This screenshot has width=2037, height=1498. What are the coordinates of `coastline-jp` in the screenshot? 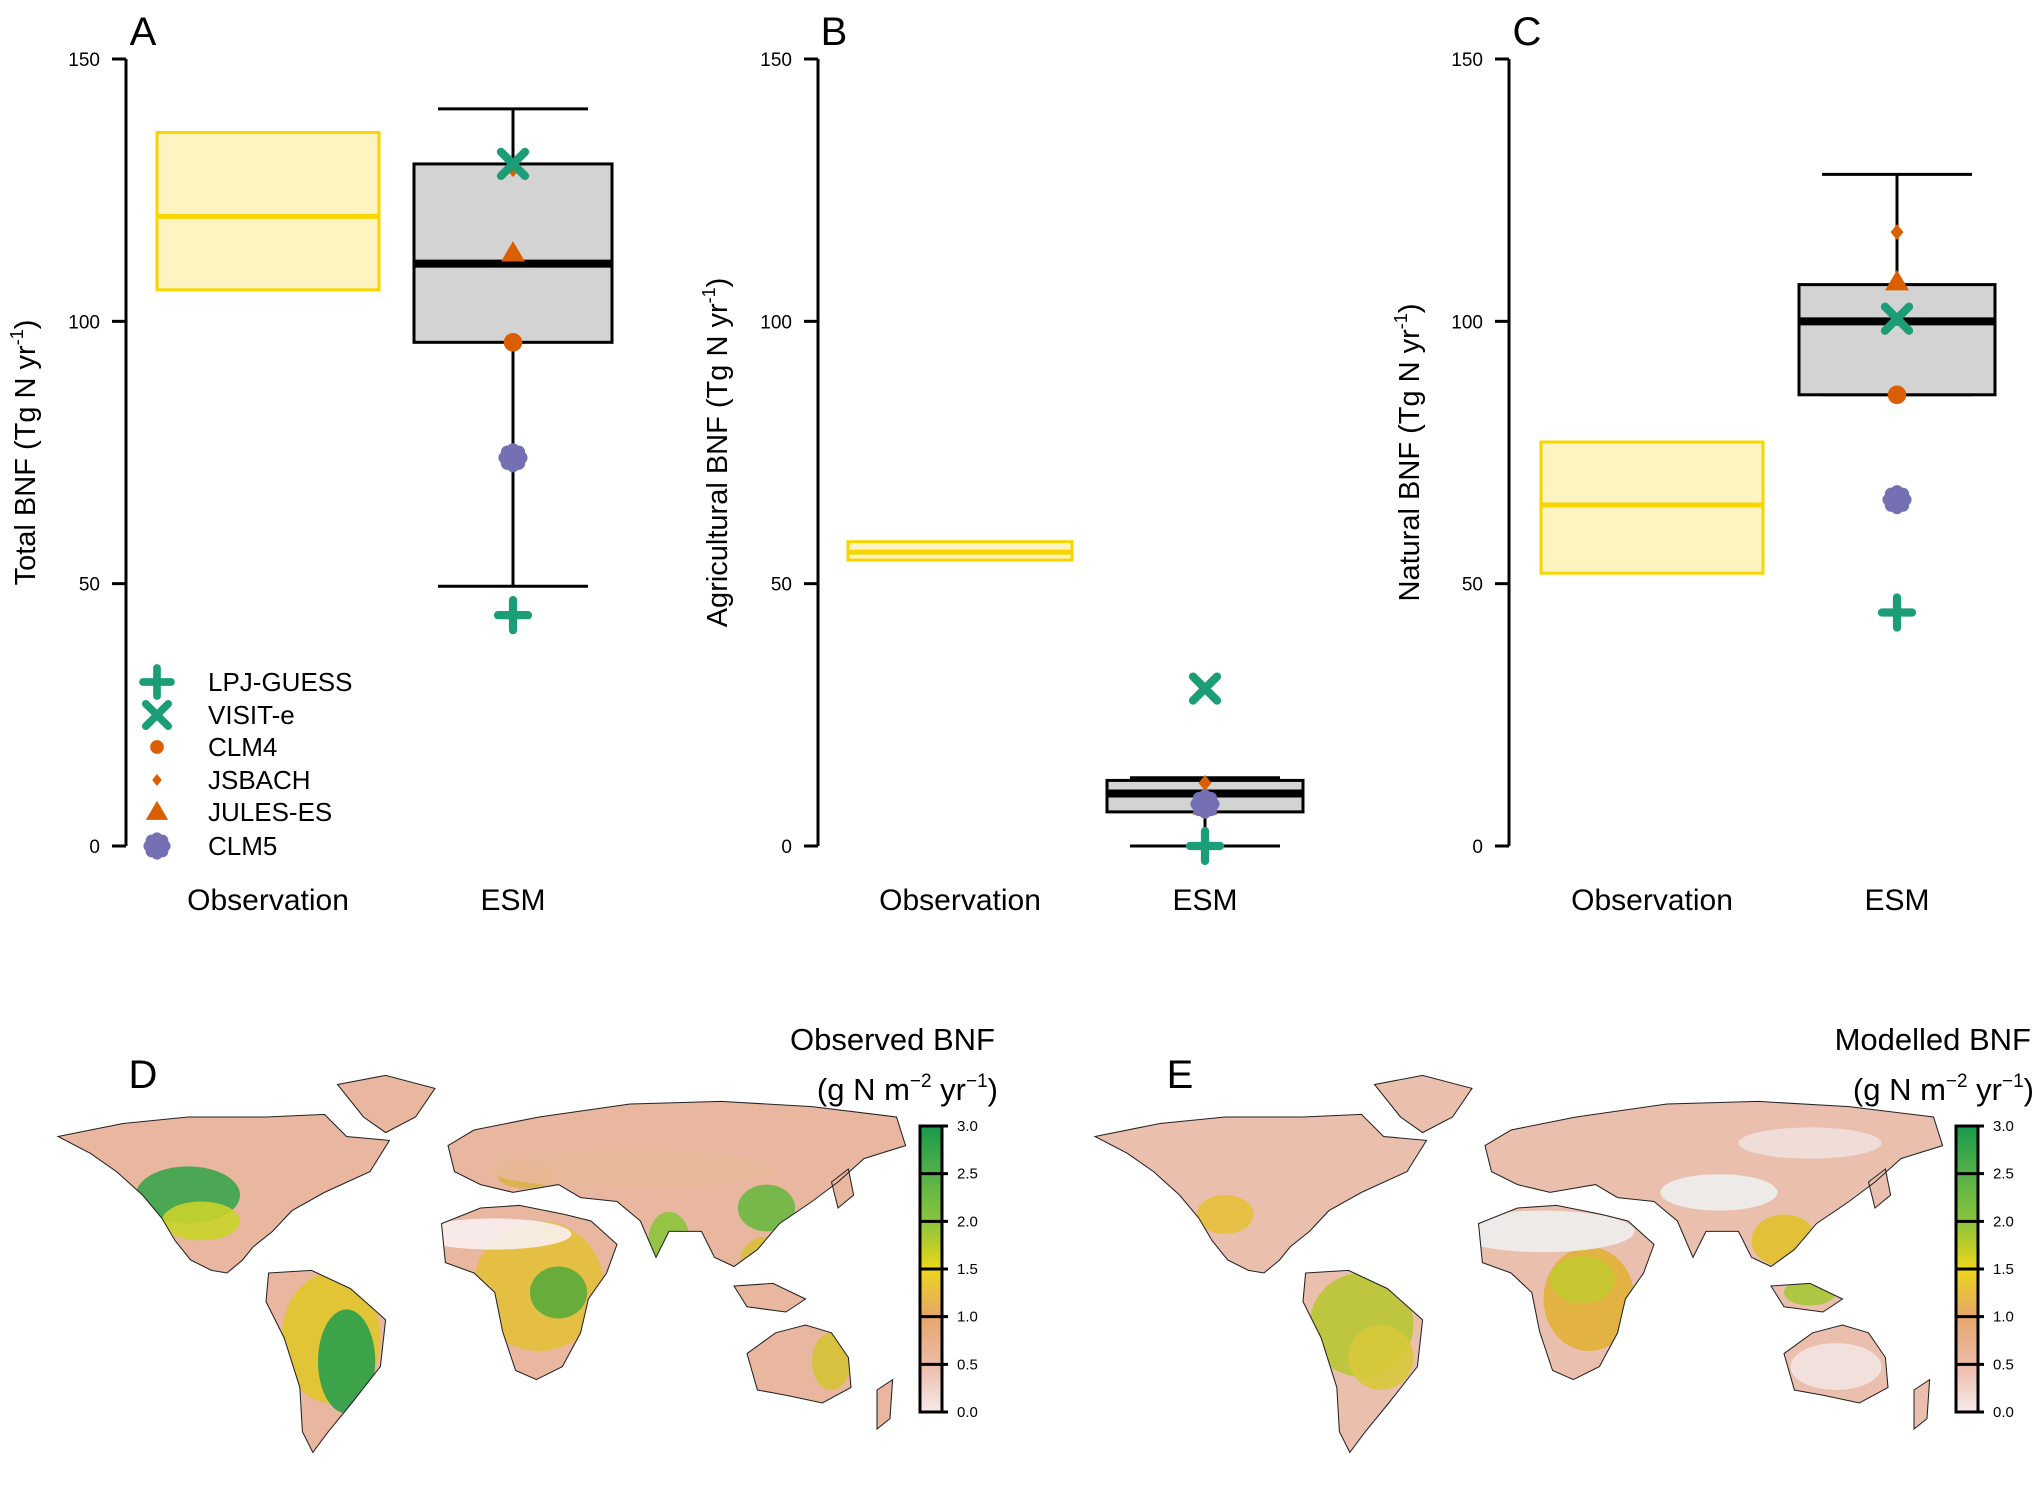 It's located at (1879, 1188).